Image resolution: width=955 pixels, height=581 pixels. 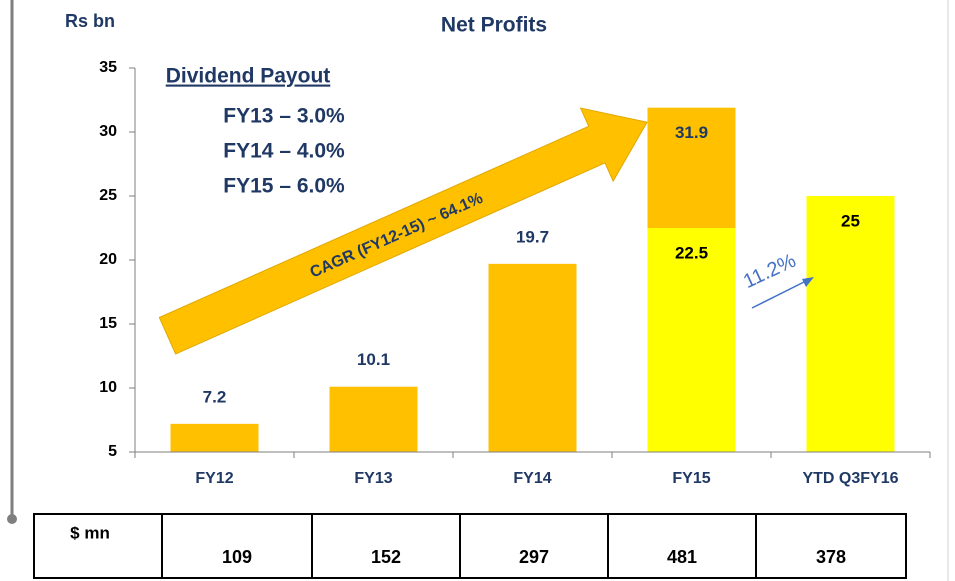 I want to click on value-label: 25, so click(x=850, y=220).